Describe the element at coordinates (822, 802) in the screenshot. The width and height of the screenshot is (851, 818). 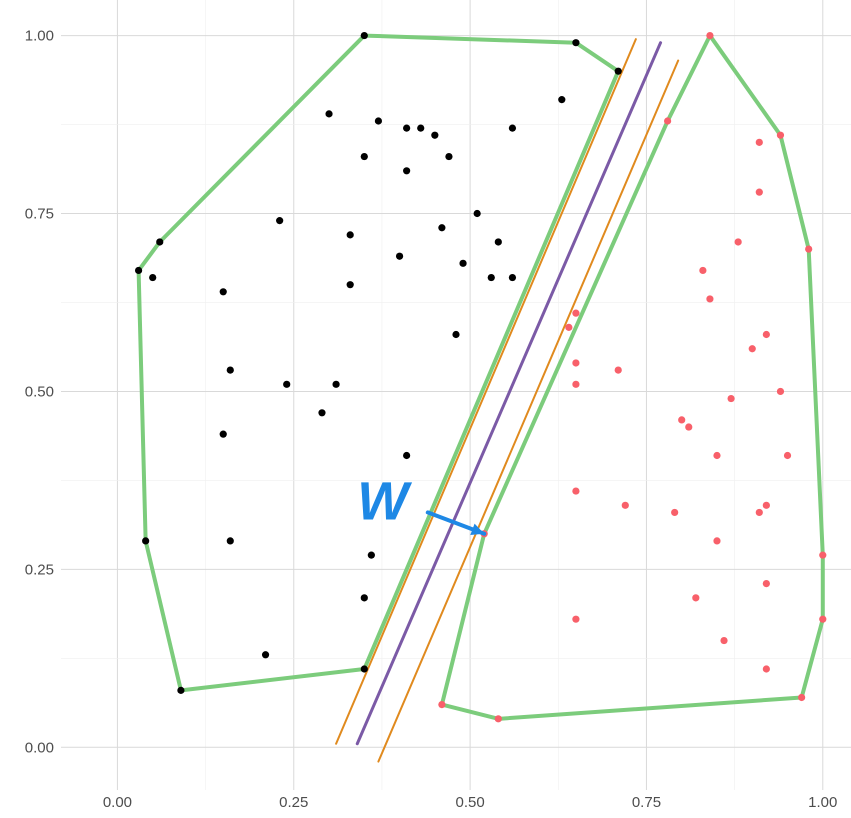
I see `x-tick-label: 1.00` at that location.